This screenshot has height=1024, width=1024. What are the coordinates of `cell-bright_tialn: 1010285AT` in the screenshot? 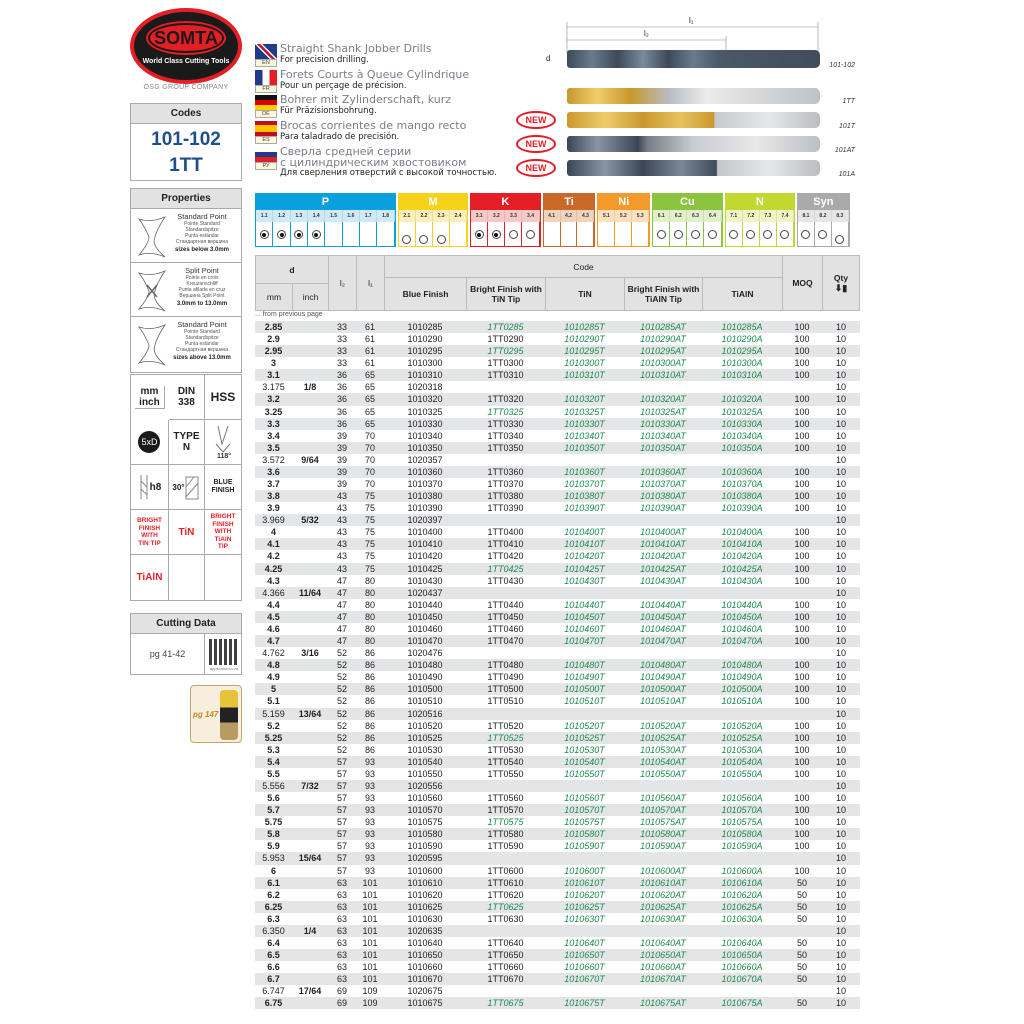 It's located at (663, 327).